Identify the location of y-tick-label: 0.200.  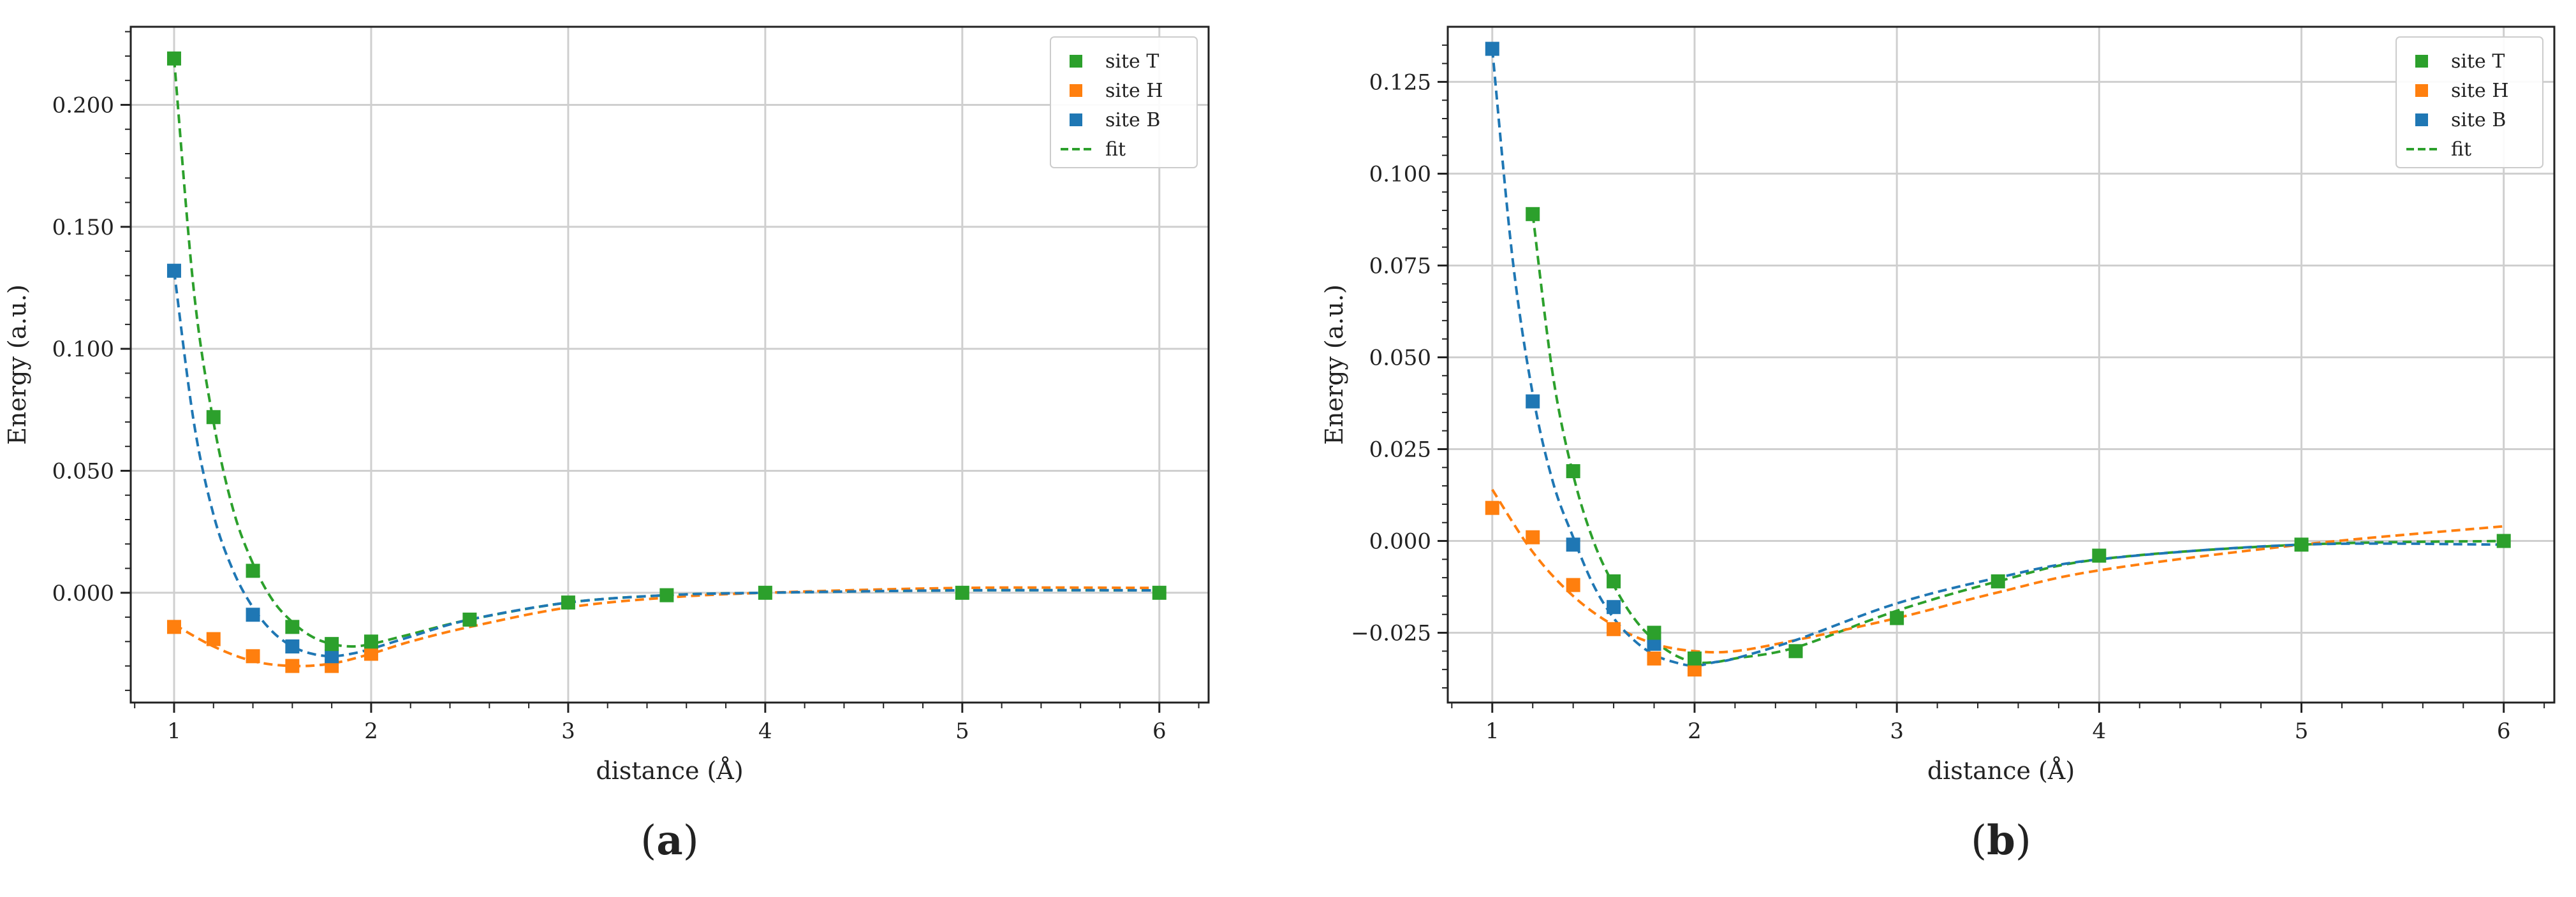
(83, 105).